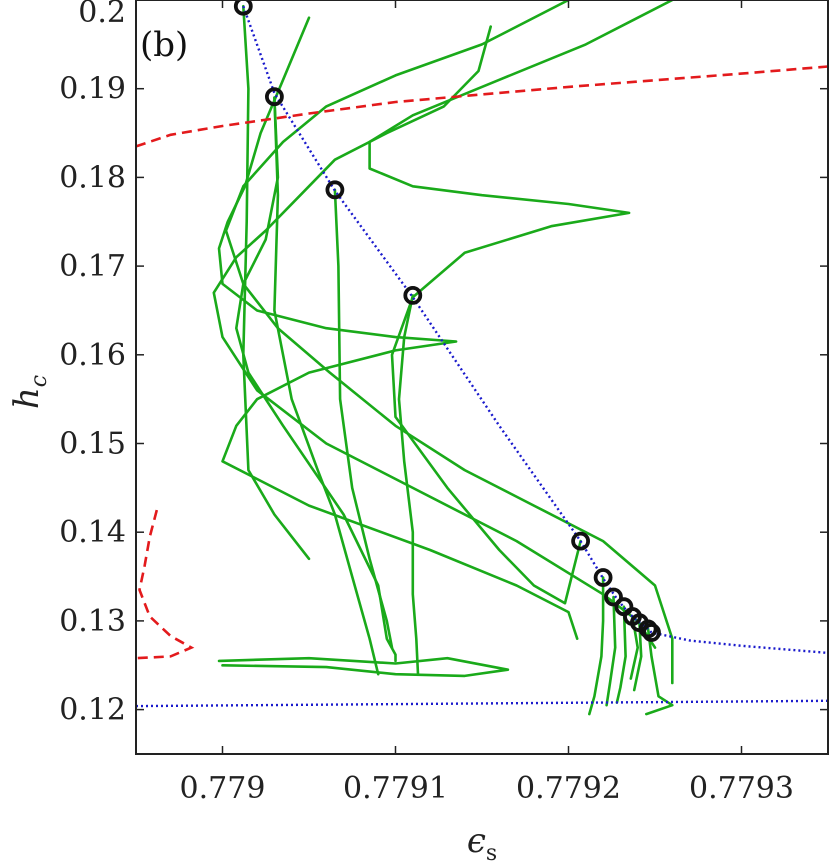  I want to click on red-dashed-lower, so click(165, 584).